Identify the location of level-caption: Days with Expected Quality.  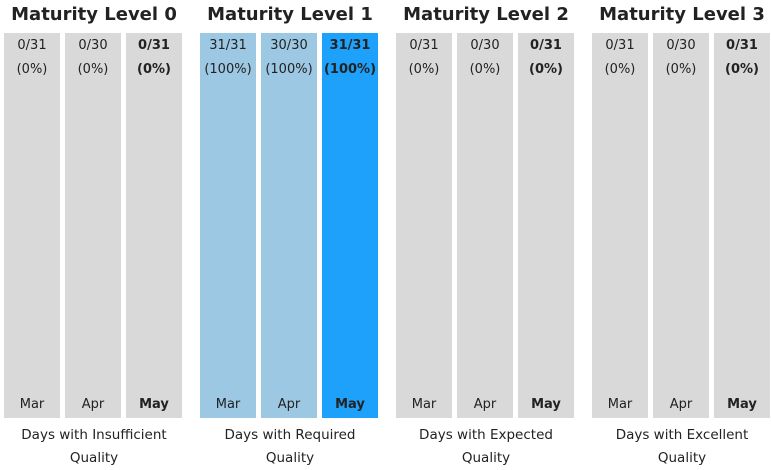
(486, 446).